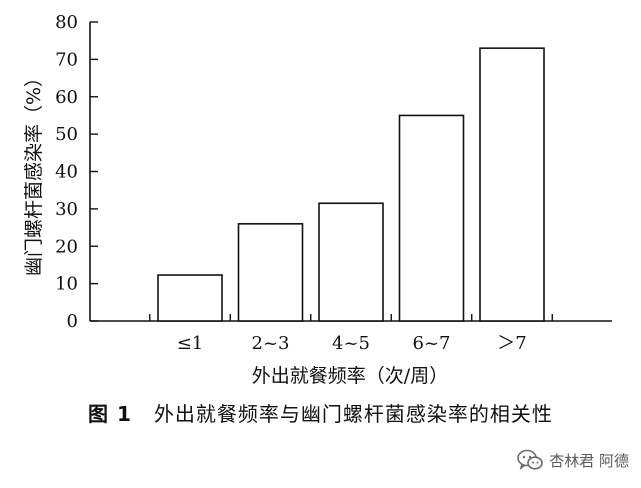 This screenshot has height=488, width=641. I want to click on y-tick-label-30: 30, so click(66, 209).